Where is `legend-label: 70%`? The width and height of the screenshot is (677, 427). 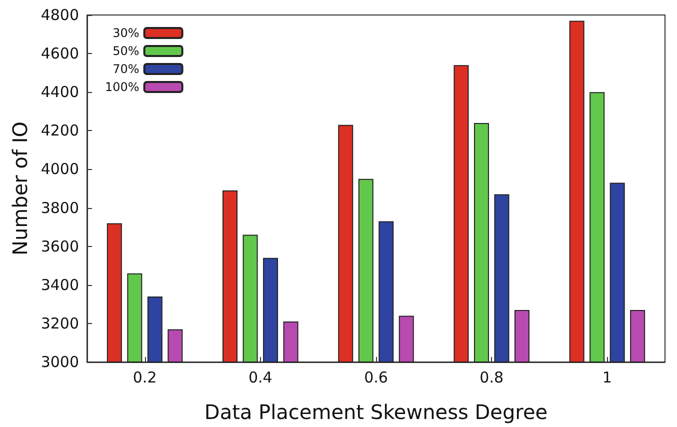 legend-label: 70% is located at coordinates (126, 69).